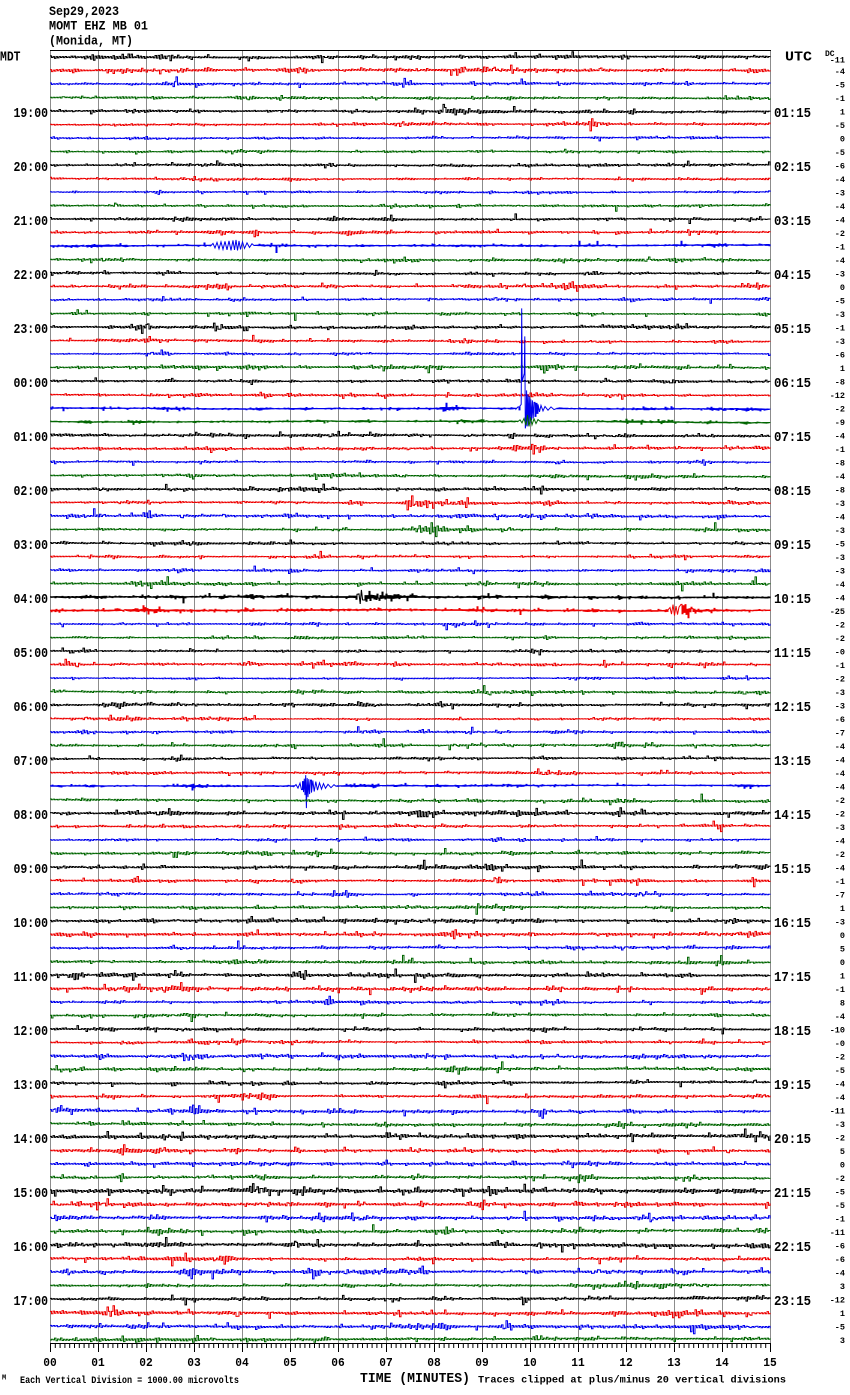 The width and height of the screenshot is (850, 1395). What do you see at coordinates (792, 168) in the screenshot?
I see `svg-text: 02:15` at bounding box center [792, 168].